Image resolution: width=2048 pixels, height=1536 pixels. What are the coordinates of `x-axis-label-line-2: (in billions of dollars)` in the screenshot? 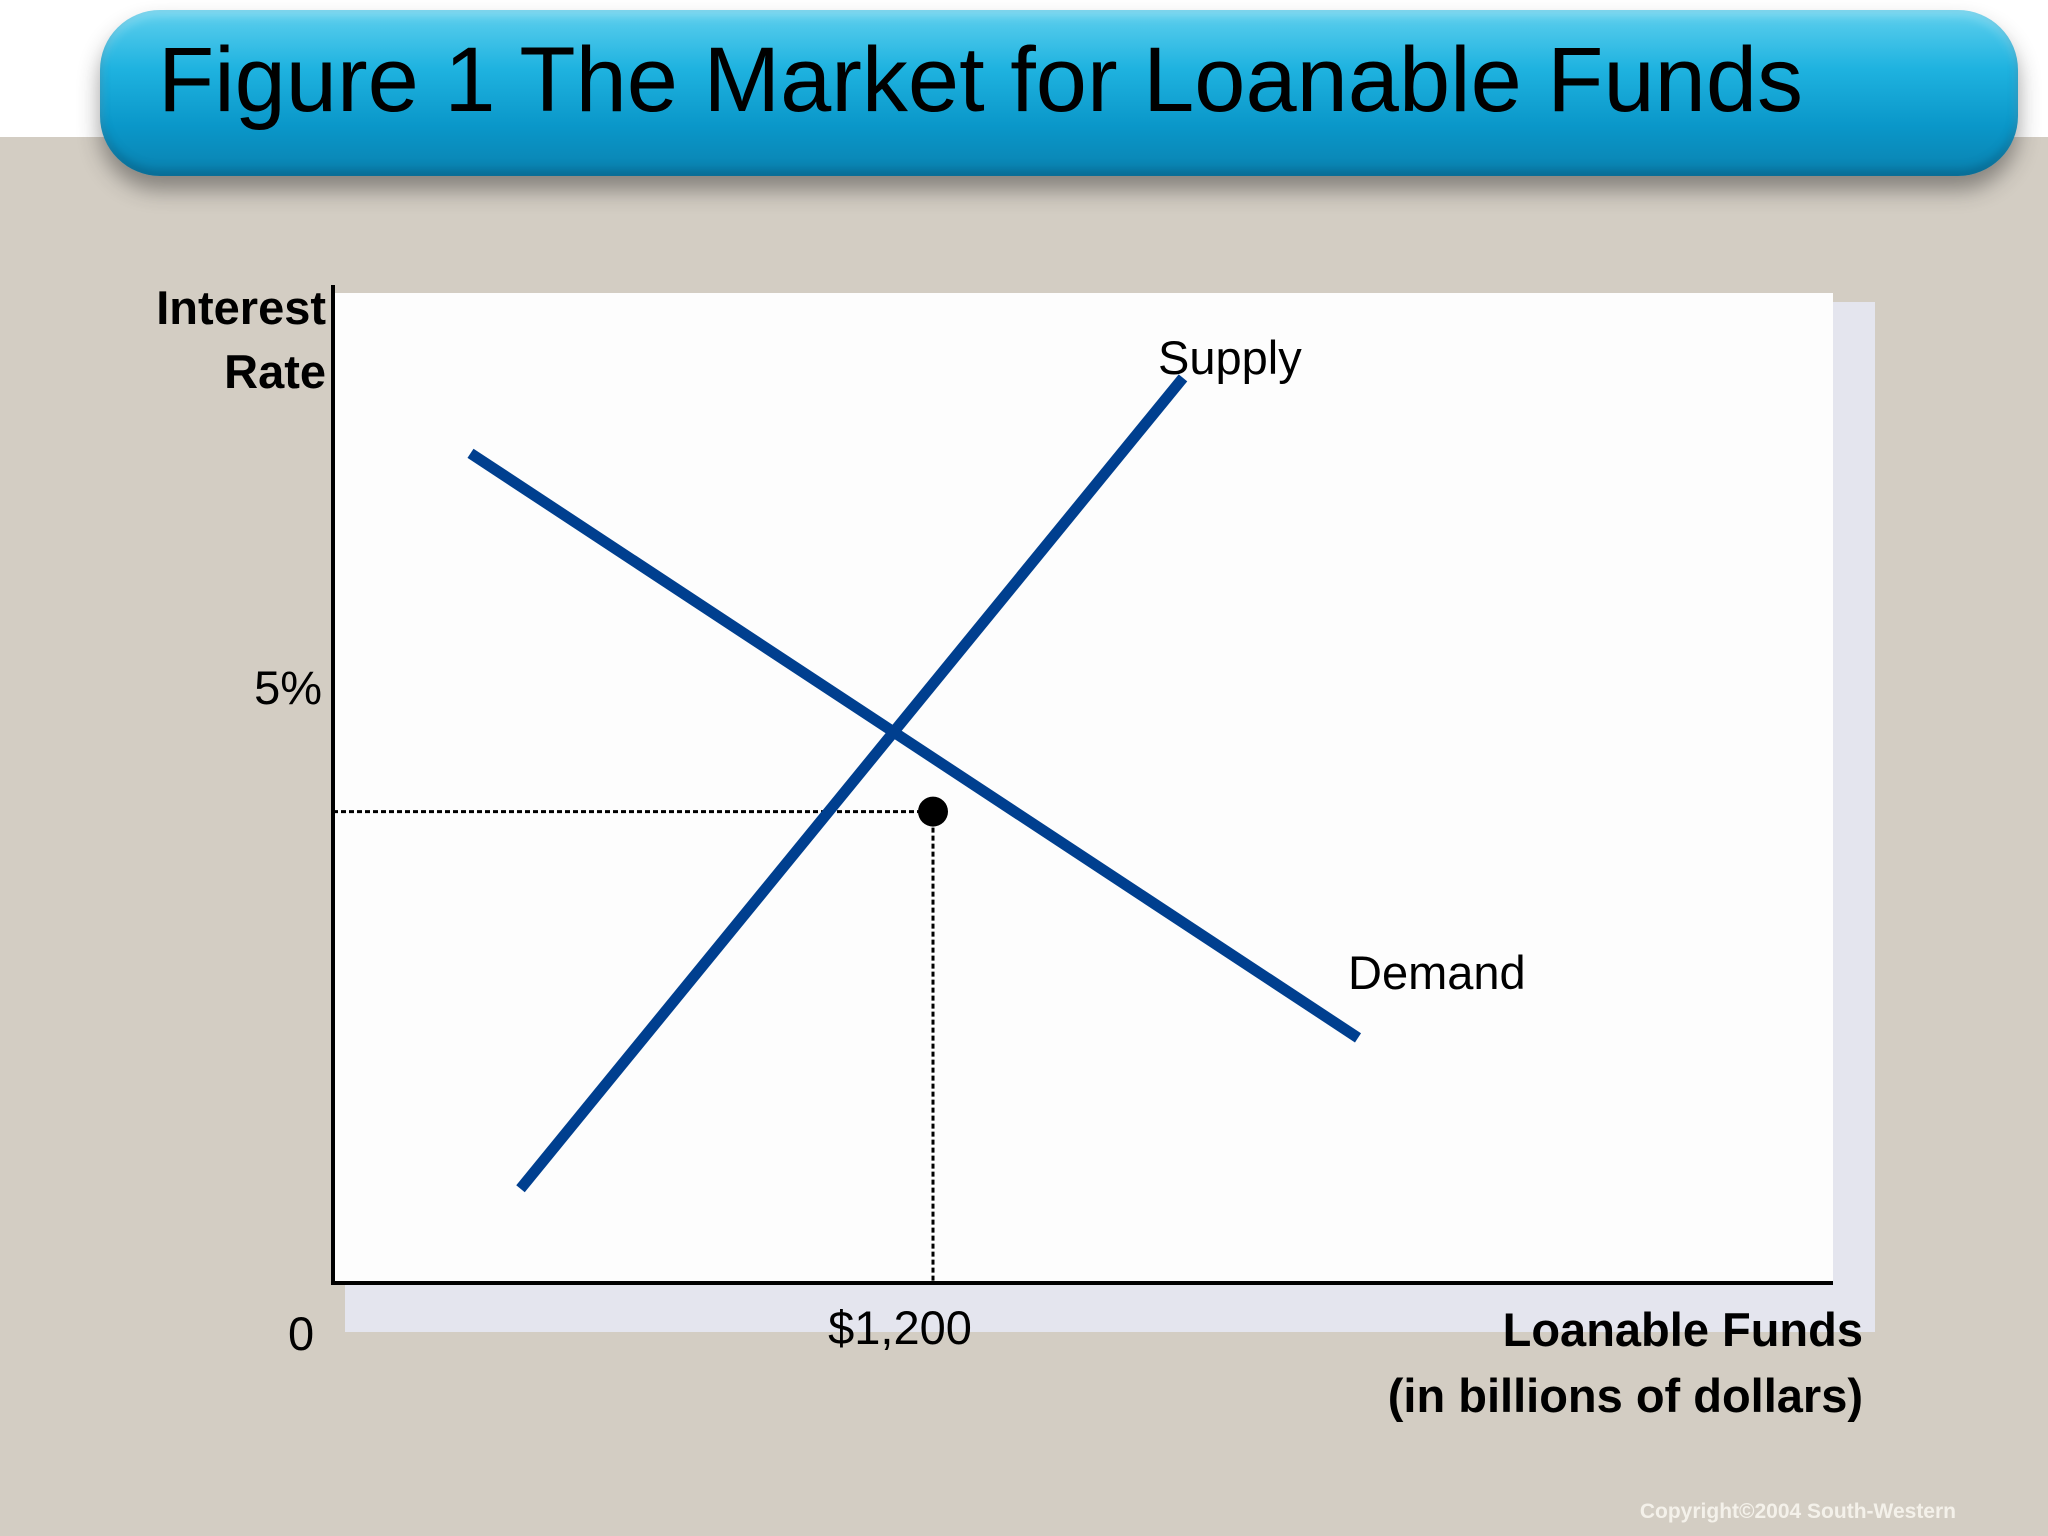 It's located at (1625, 1395).